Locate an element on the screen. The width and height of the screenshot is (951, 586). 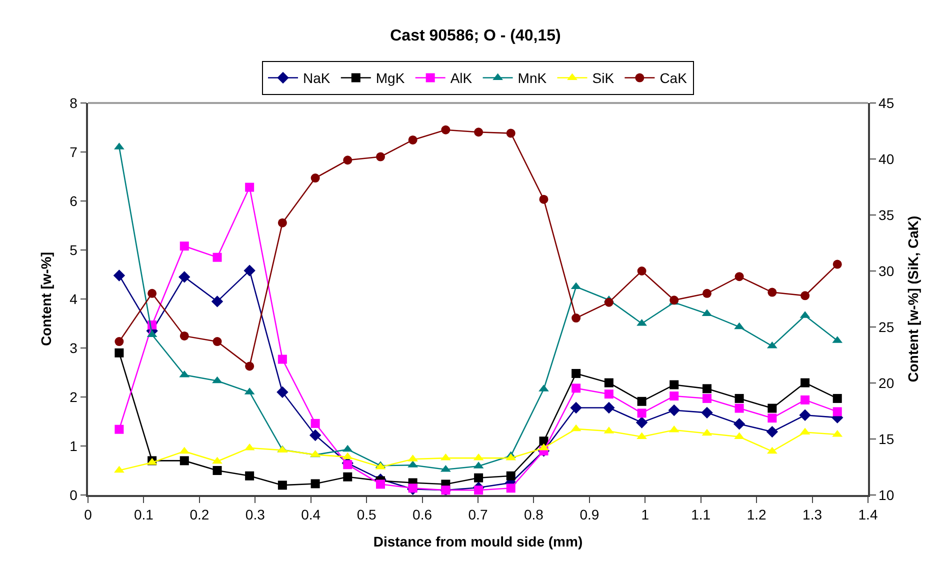
x-axis-title: Distance from mould side (mm) is located at coordinates (478, 541).